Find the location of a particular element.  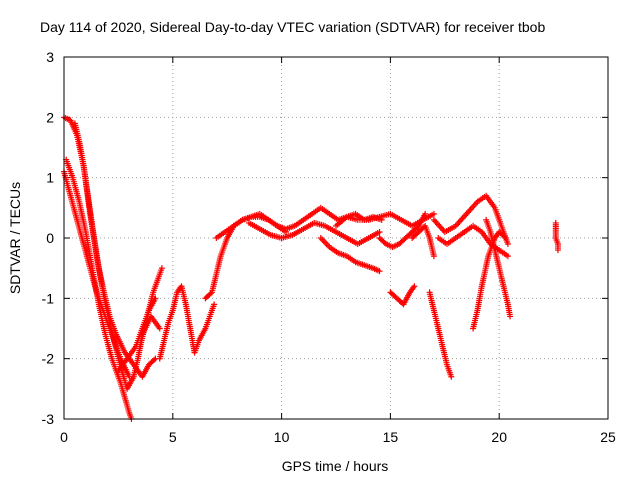

y-tick-label: 3 is located at coordinates (50, 57).